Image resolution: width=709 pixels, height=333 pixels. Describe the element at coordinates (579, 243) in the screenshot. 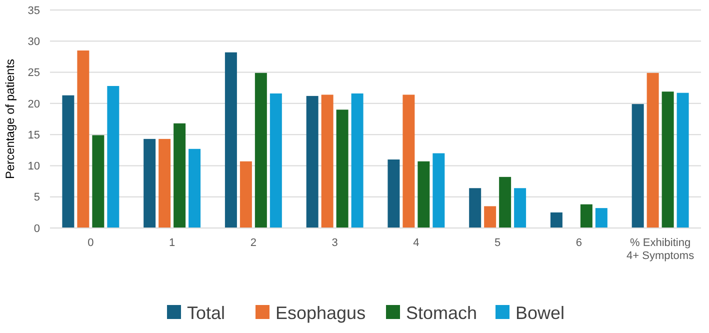

I see `x-tick-label: 6` at that location.